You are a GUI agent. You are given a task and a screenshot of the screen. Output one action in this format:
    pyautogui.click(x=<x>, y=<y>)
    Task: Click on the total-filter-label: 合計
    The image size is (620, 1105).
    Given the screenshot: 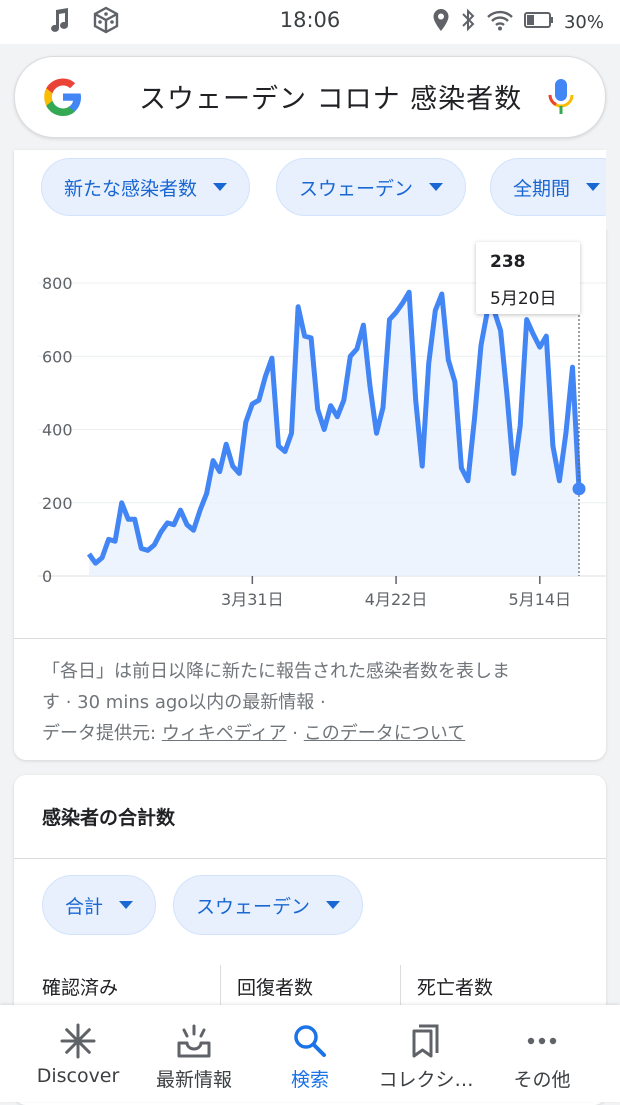 What is the action you would take?
    pyautogui.click(x=84, y=906)
    